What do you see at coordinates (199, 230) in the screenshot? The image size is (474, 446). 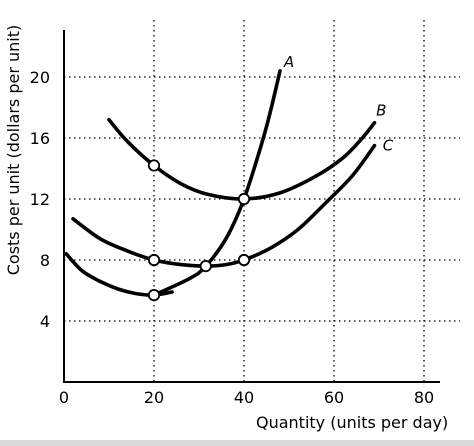 I see `marked-points` at bounding box center [199, 230].